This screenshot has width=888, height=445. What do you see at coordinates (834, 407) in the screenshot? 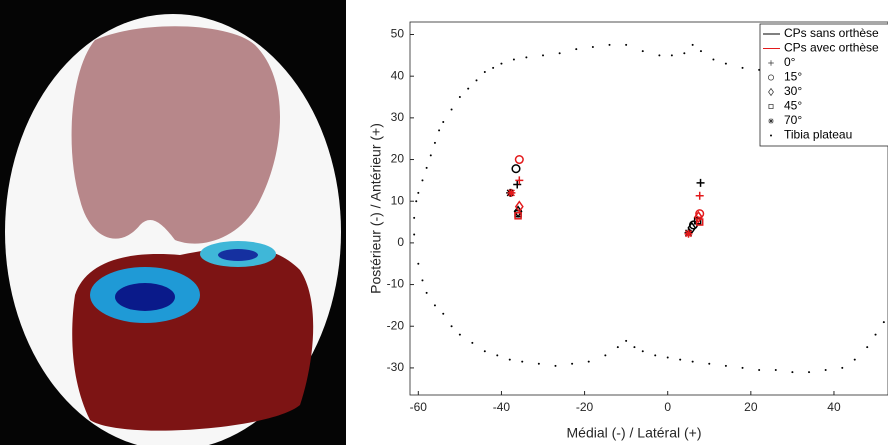
I see `x-tick-label: 40` at bounding box center [834, 407].